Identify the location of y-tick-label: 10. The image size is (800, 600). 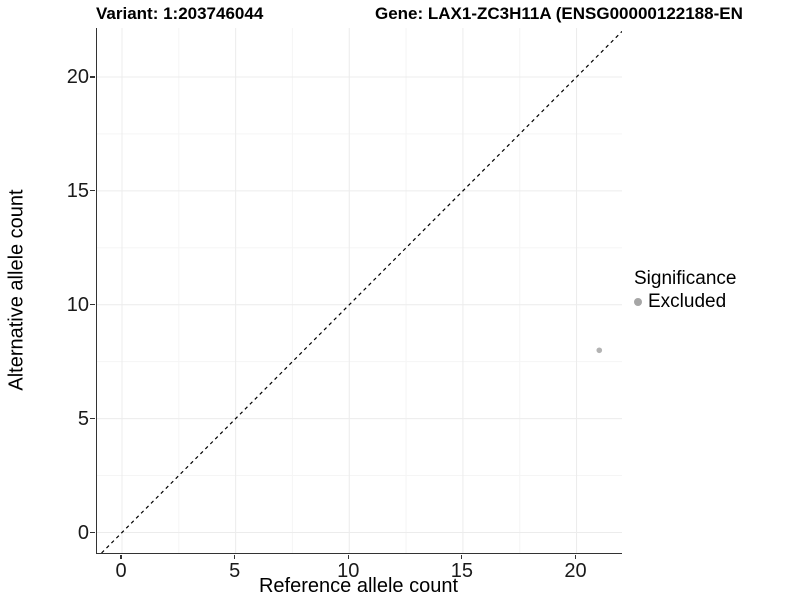
(77, 304).